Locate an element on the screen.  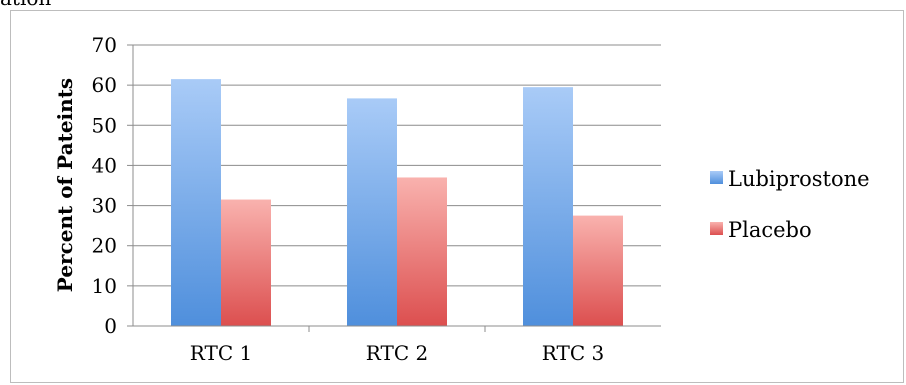
y-tick-label-20: 20 is located at coordinates (104, 246).